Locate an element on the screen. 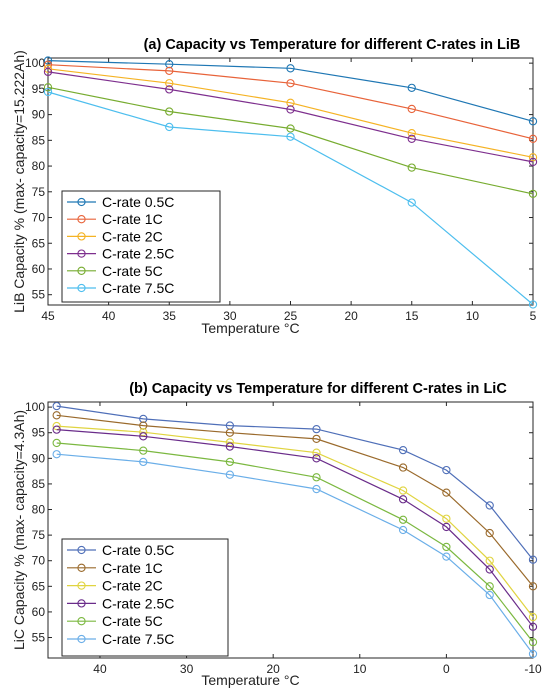 Image resolution: width=550 pixels, height=692 pixels. y-tick-label-b: 80 is located at coordinates (39, 510).